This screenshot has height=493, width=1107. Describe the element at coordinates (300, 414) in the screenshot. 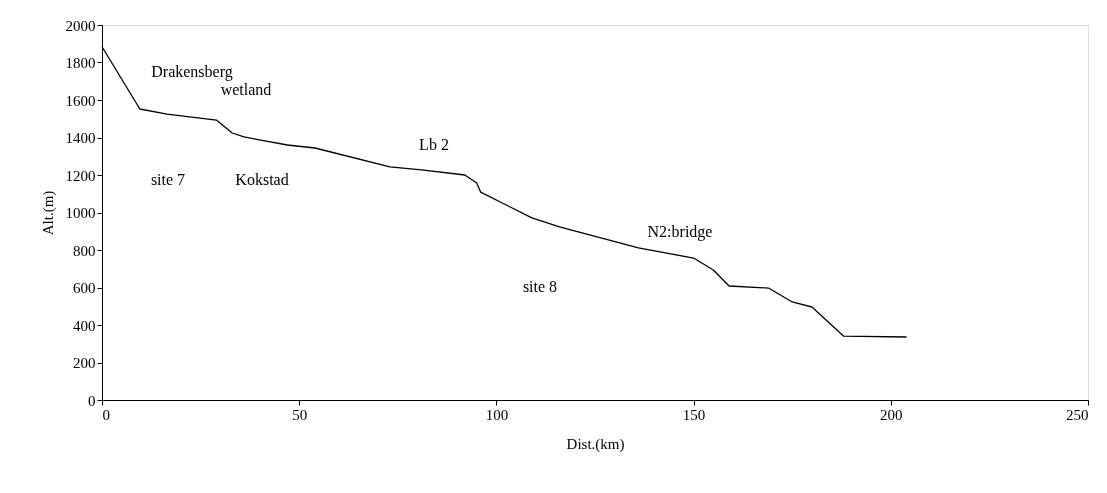

I see `x-tick-label: 50` at that location.